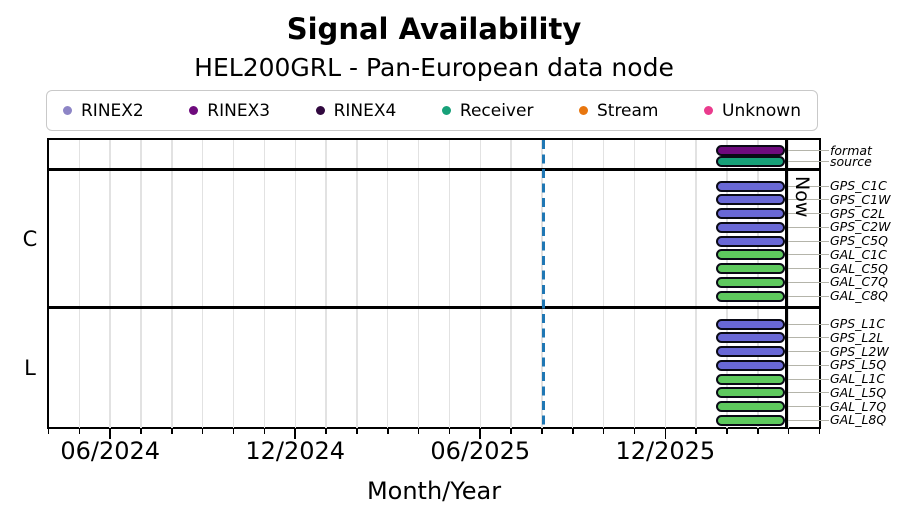  Describe the element at coordinates (750, 352) in the screenshot. I see `signal-bar-gps_l2w` at that location.